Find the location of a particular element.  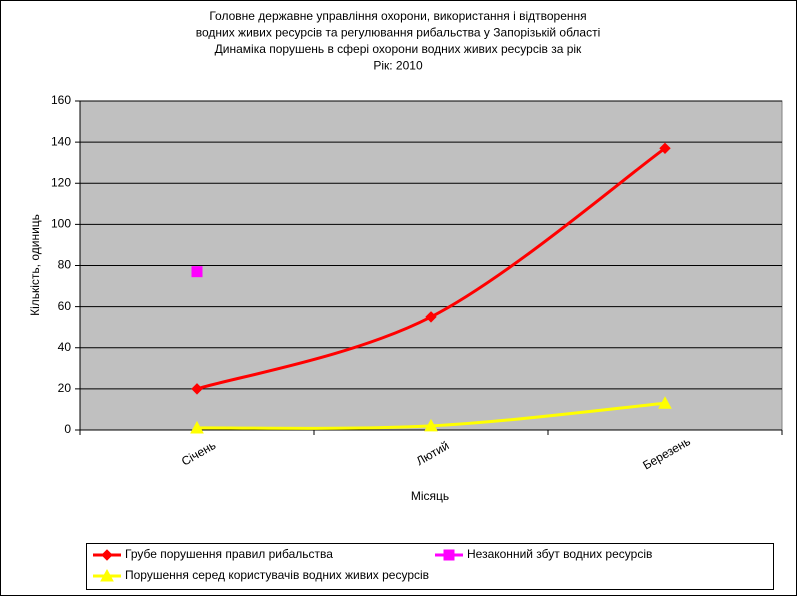

y-tick-label: 20 is located at coordinates (65, 388).